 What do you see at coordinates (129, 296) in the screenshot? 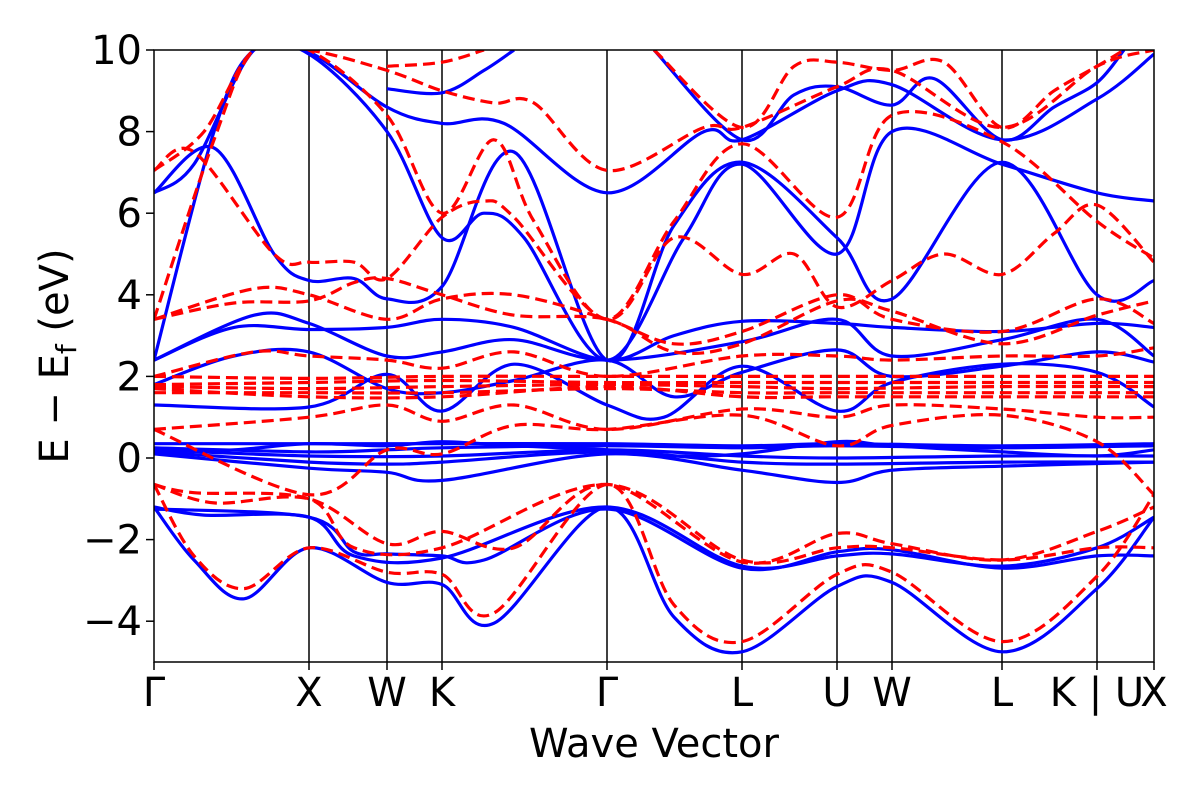
I see `y-tick-label-4: 4` at bounding box center [129, 296].